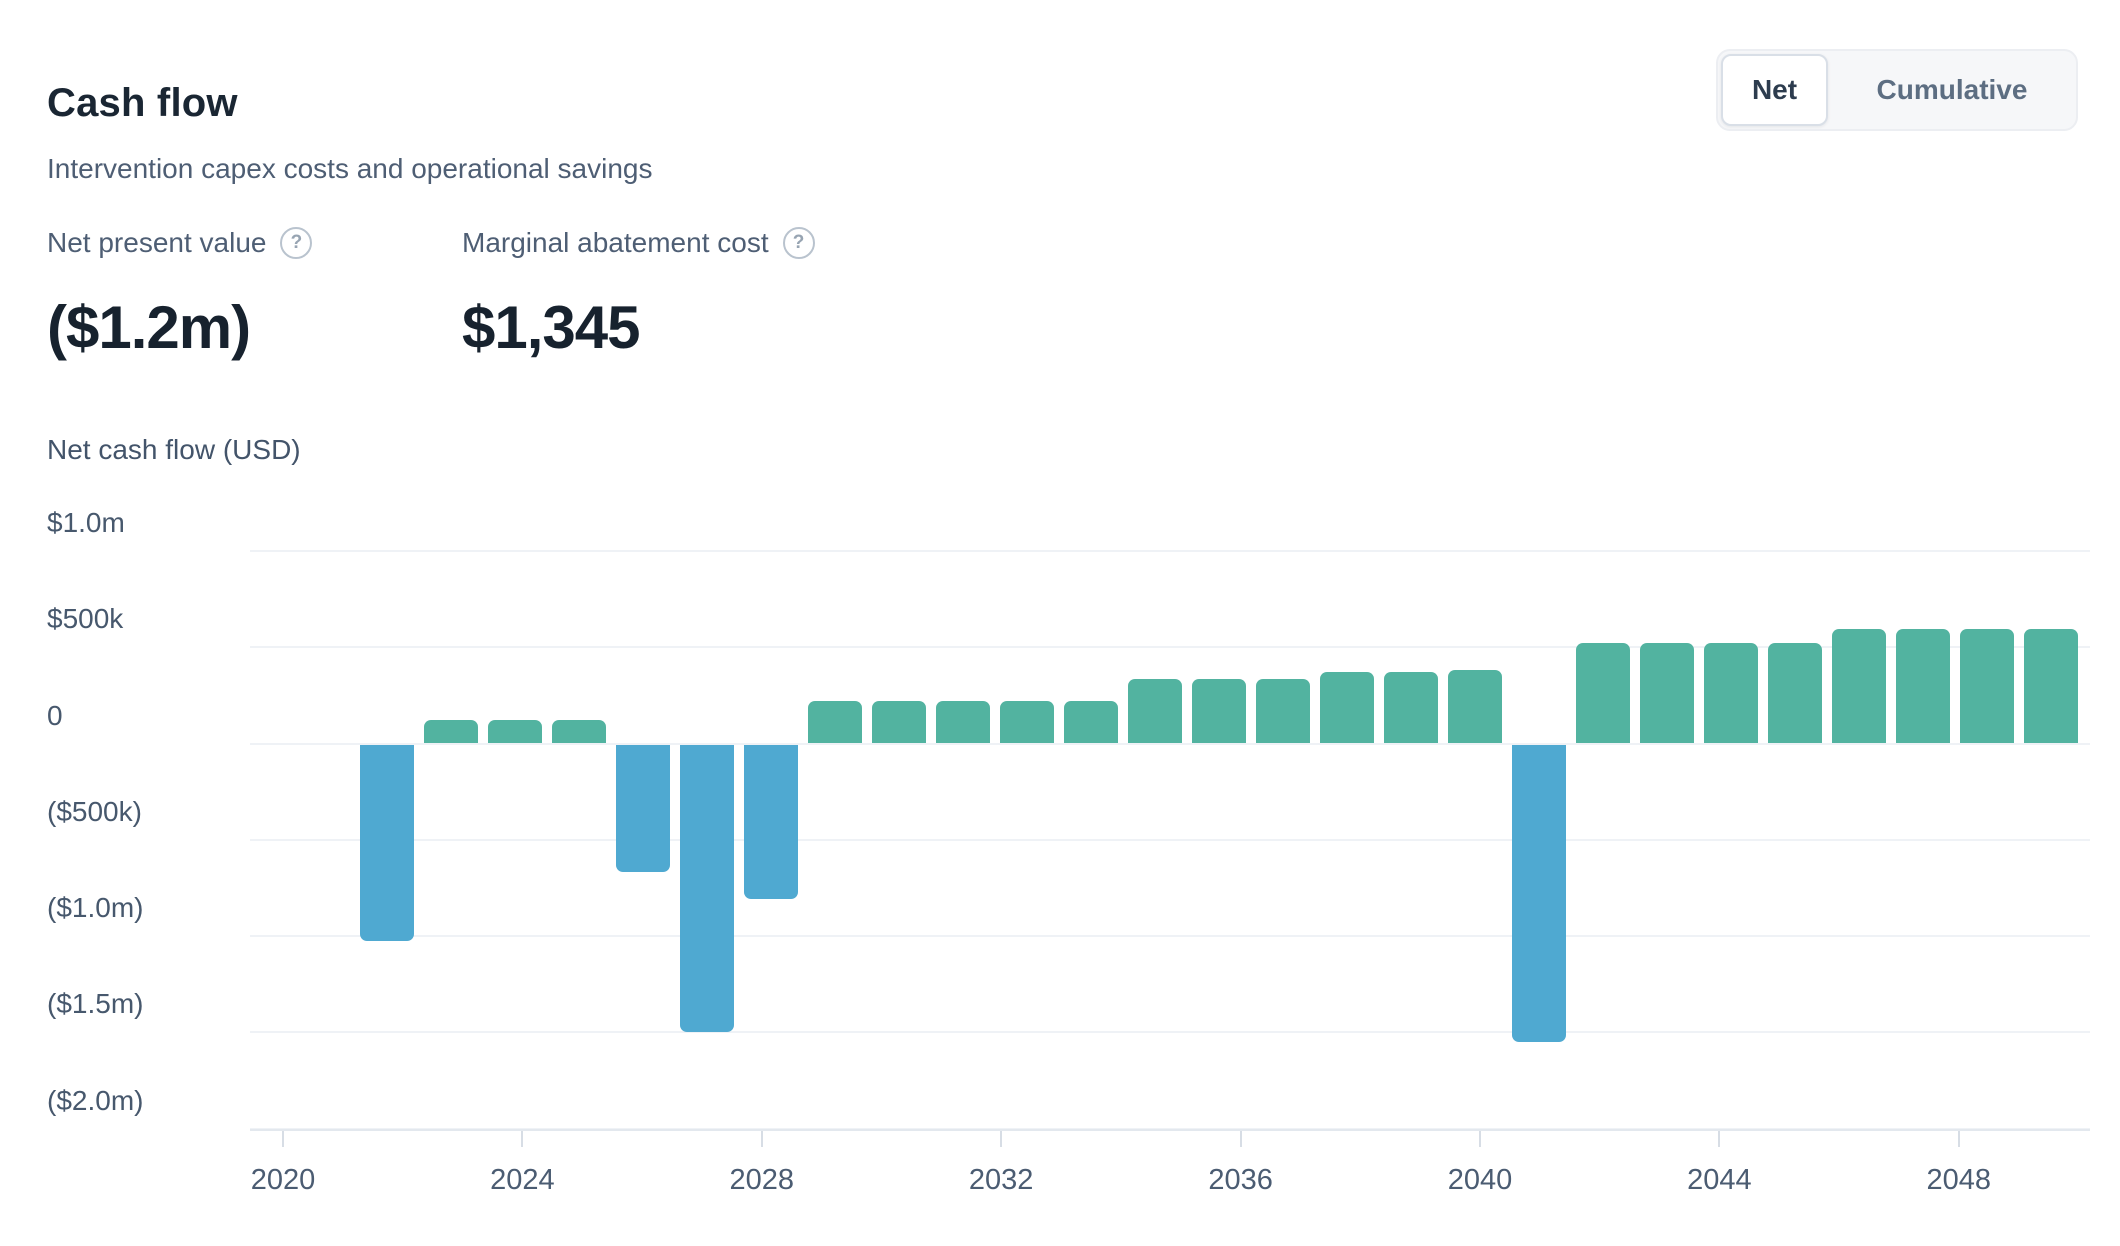  What do you see at coordinates (296, 243) in the screenshot?
I see `npv-help-icon: ?` at bounding box center [296, 243].